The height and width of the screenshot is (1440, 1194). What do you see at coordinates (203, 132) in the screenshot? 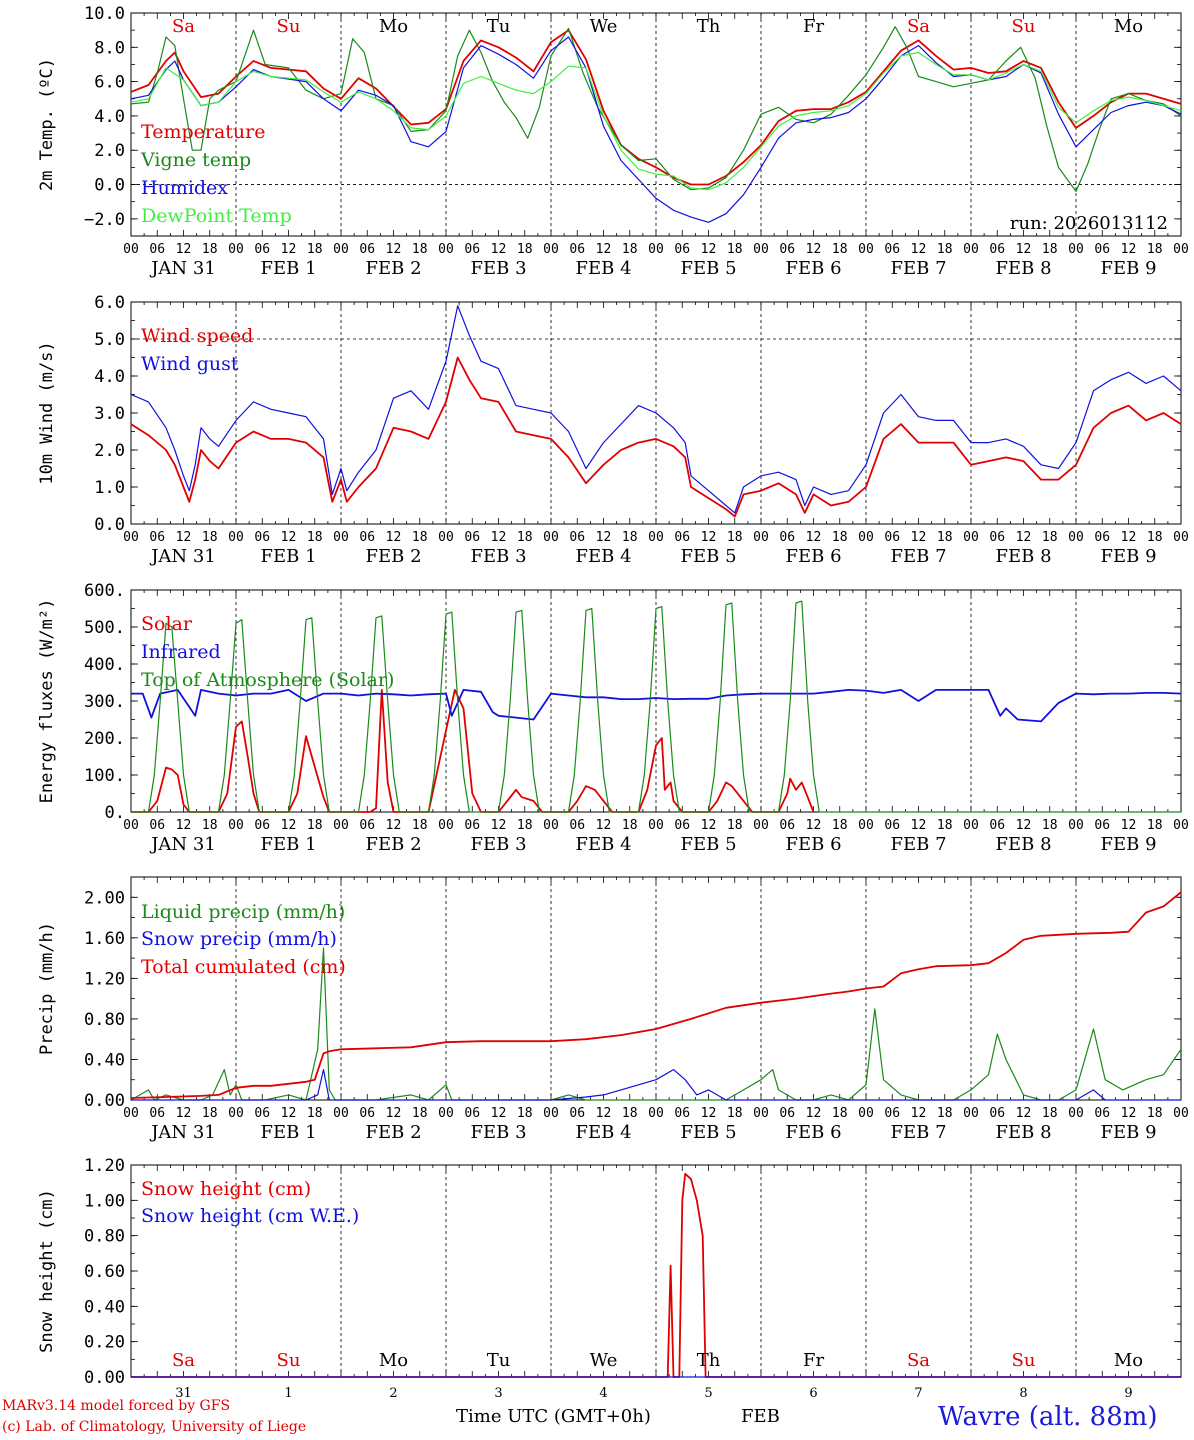
I see `legend-entry: Temperature` at bounding box center [203, 132].